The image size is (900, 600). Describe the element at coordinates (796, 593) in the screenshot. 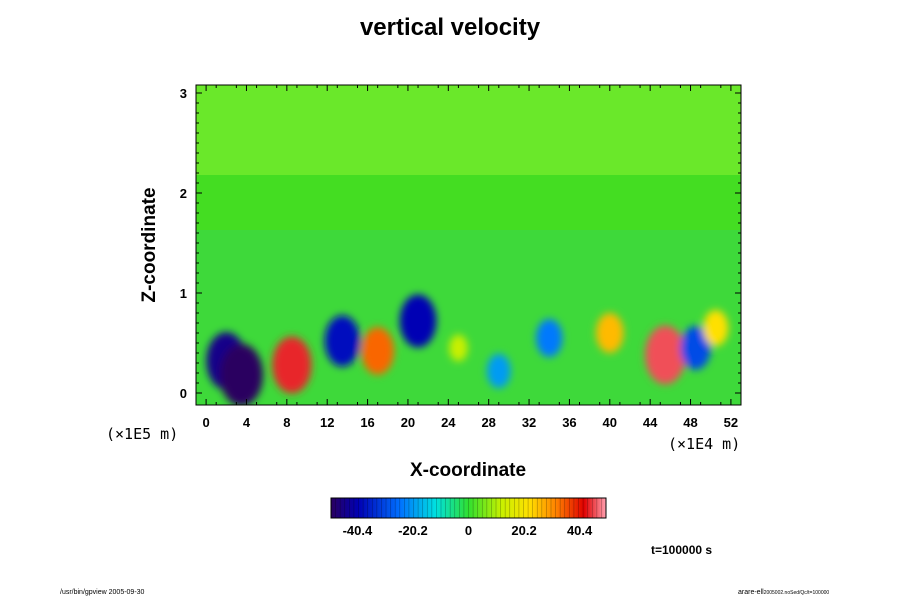

I see `footer-file-sub: 2005002.noSed/Qc/t=100000` at that location.